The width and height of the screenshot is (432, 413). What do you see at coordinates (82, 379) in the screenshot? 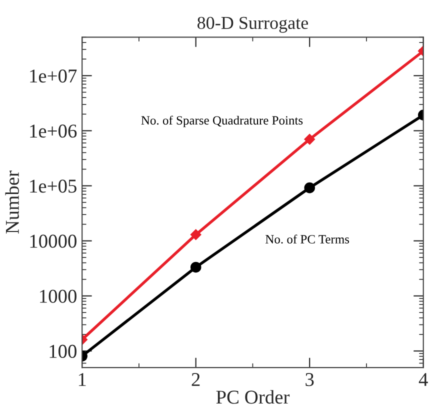
I see `x-tick-label: 1` at bounding box center [82, 379].